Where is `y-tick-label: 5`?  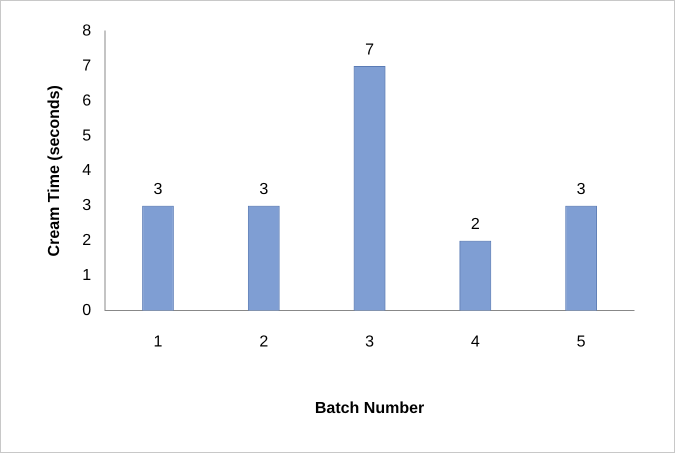
y-tick-label: 5 is located at coordinates (87, 135).